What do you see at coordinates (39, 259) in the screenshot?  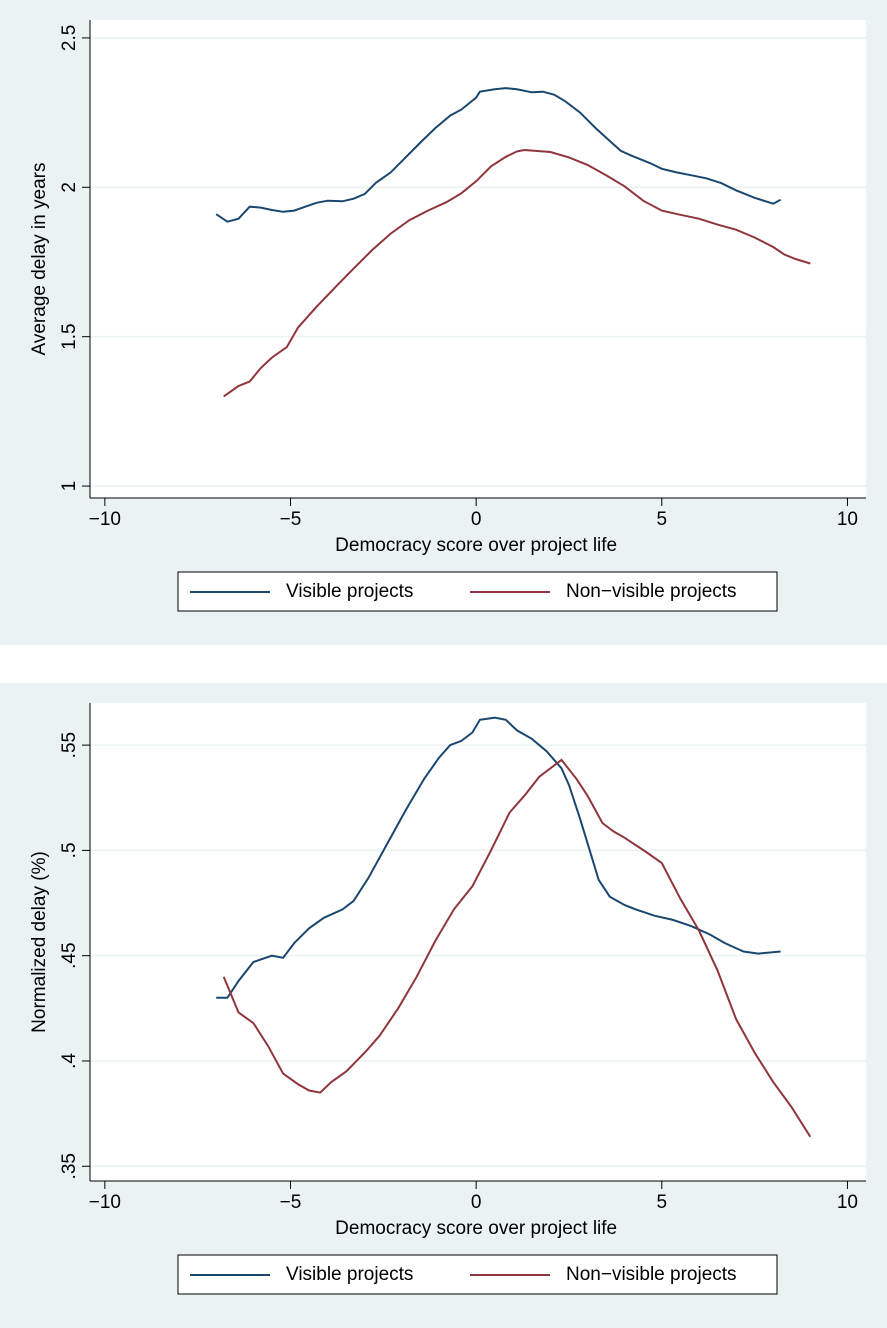 I see `y-axis-label: Average delay in years` at bounding box center [39, 259].